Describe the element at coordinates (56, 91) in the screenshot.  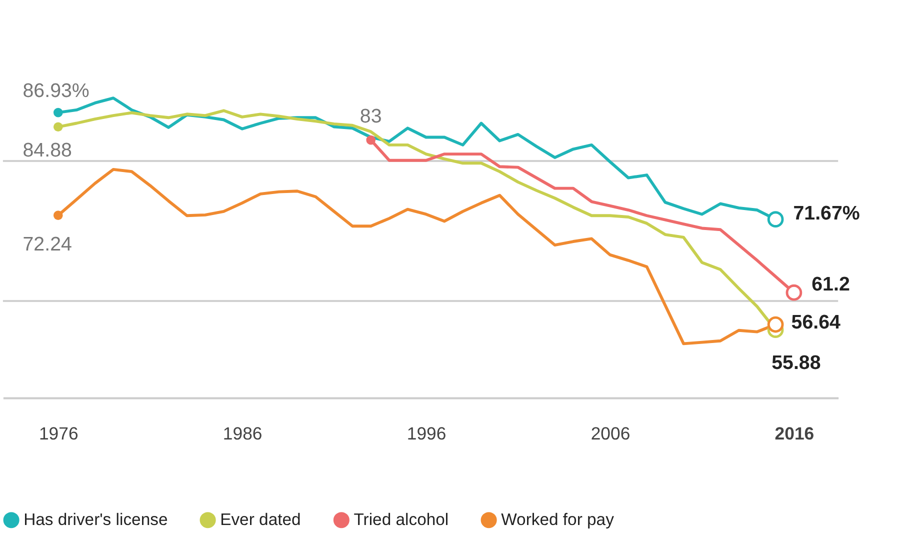
I see `data-label: 86.93%` at that location.